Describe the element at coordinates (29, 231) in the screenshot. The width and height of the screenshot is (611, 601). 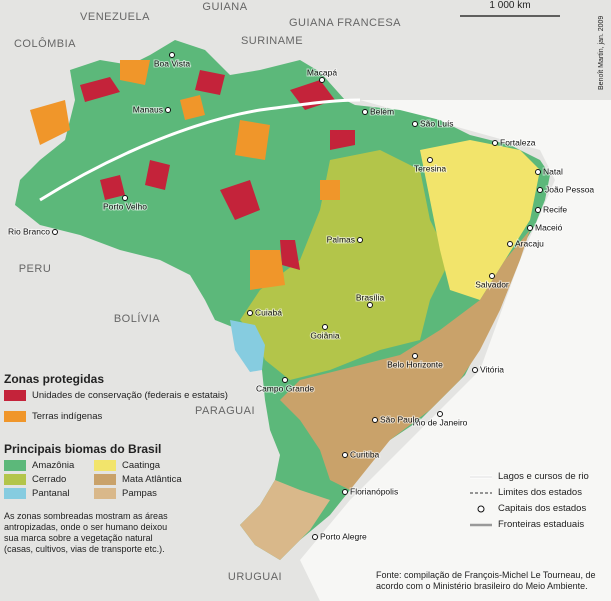
I see `city-label: Rio Branco` at that location.